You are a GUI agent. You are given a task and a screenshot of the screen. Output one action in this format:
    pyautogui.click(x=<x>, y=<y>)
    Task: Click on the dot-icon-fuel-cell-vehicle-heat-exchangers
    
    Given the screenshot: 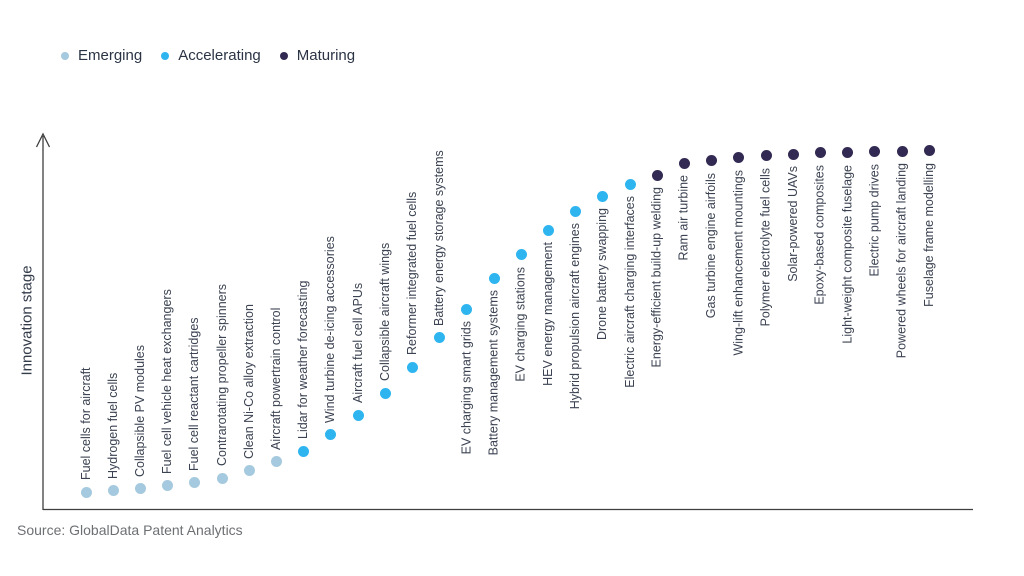 What is the action you would take?
    pyautogui.click(x=168, y=486)
    